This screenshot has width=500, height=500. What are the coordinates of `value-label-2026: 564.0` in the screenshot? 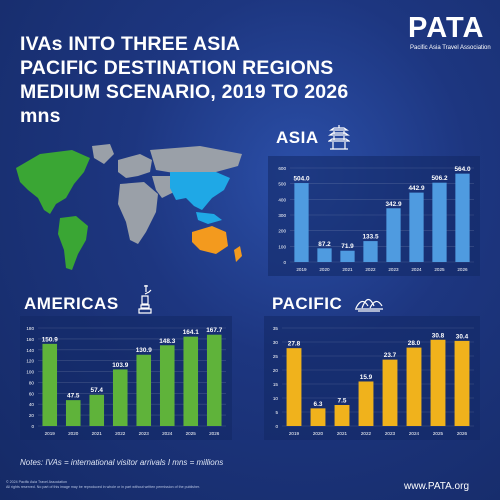 It's located at (463, 169).